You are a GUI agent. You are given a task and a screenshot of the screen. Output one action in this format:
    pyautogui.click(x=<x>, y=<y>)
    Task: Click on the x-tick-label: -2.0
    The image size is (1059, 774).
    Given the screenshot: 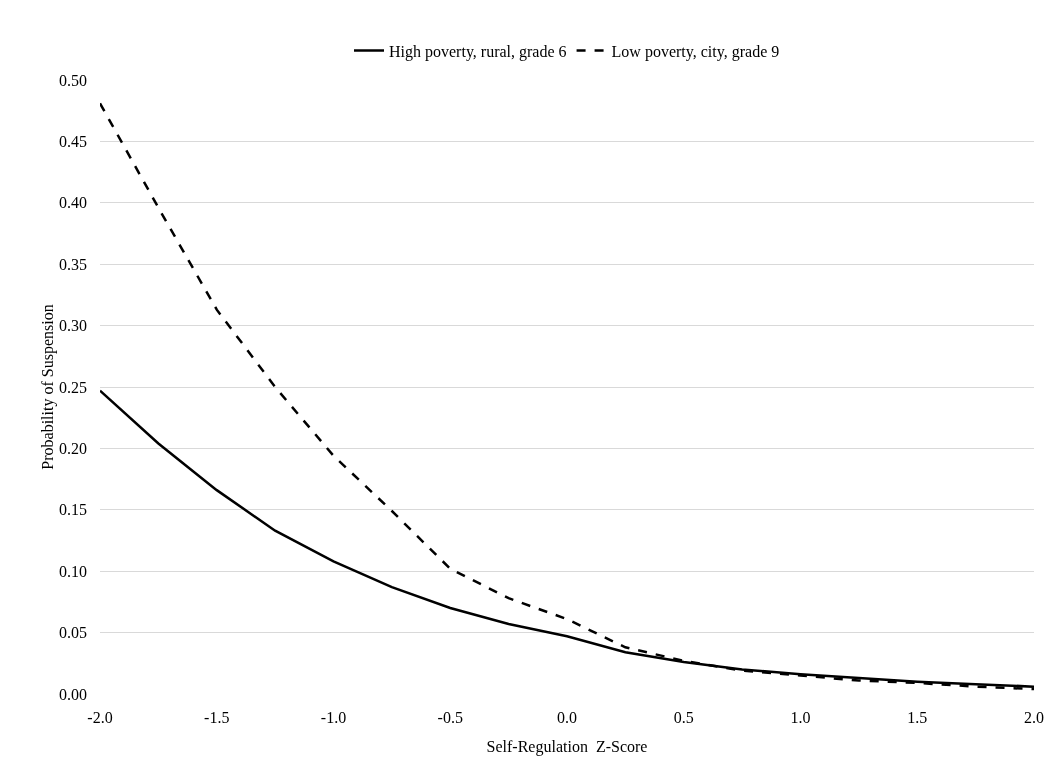 What is the action you would take?
    pyautogui.click(x=100, y=717)
    